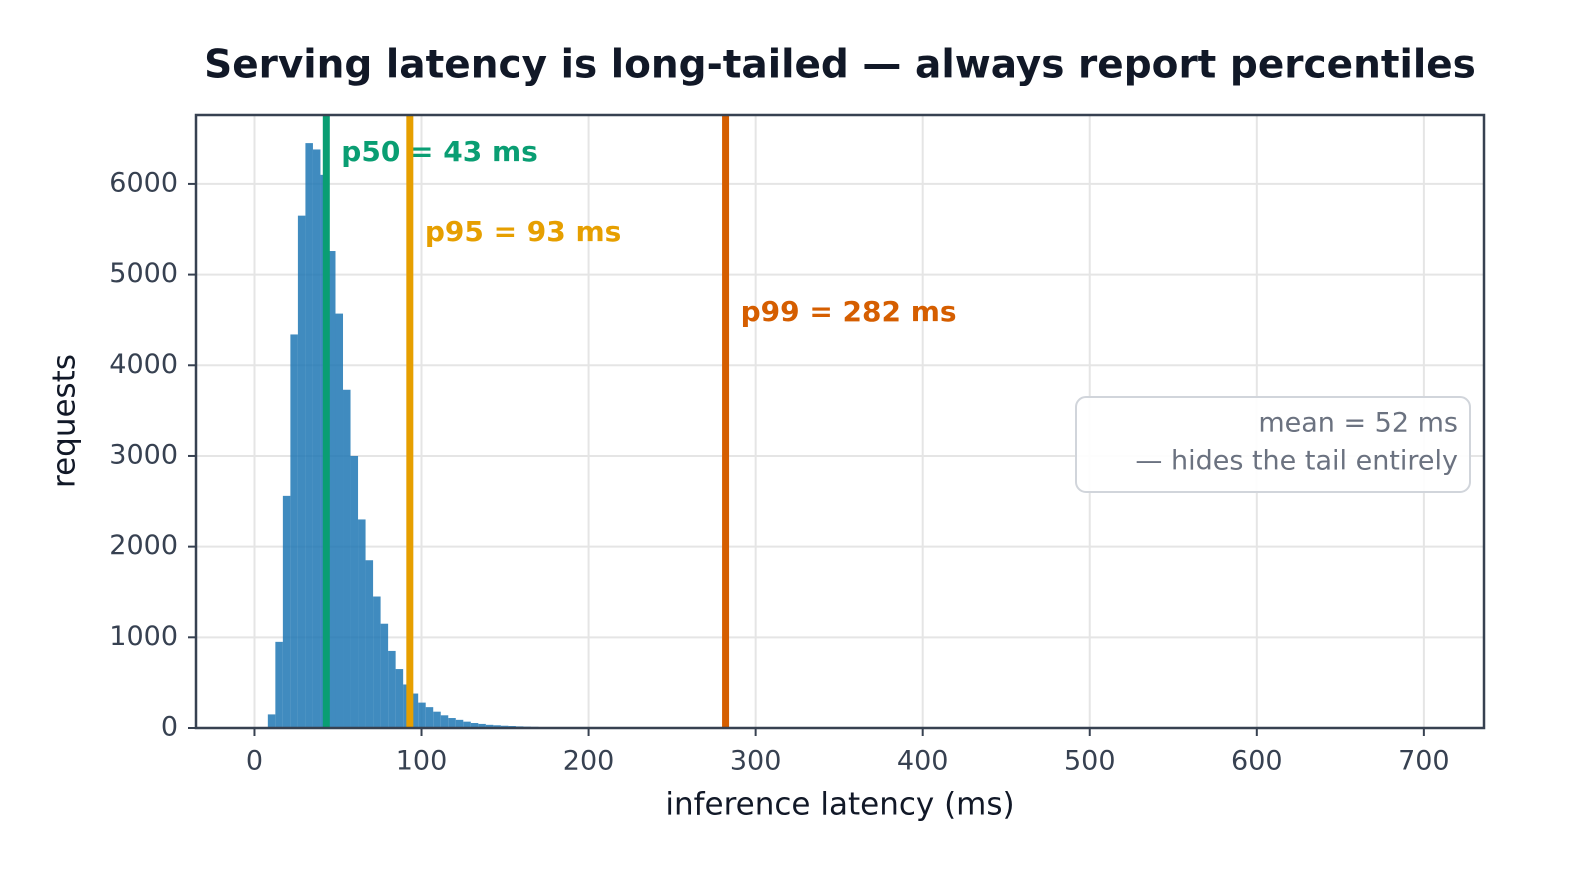  Describe the element at coordinates (589, 761) in the screenshot. I see `x-tick-label: 200` at that location.